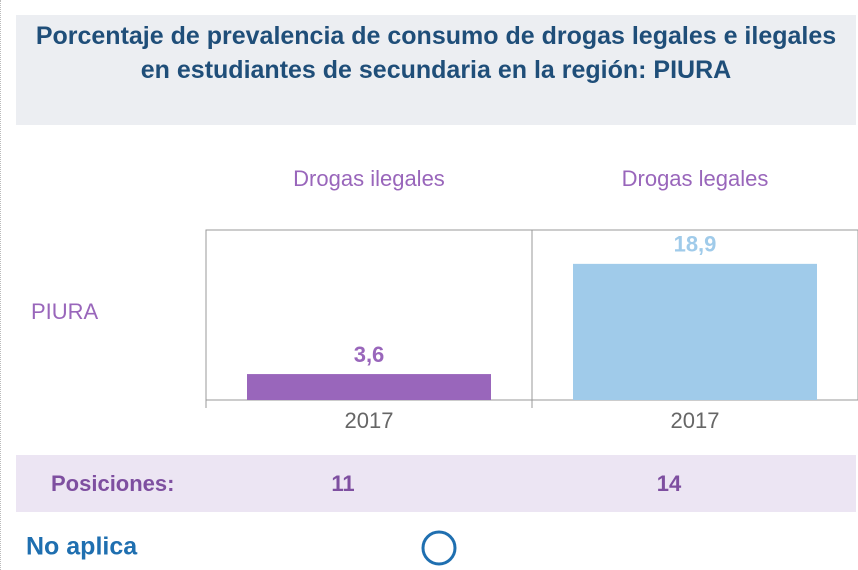 Image resolution: width=858 pixels, height=570 pixels. What do you see at coordinates (695, 178) in the screenshot?
I see `panel-title: Drogas legales` at bounding box center [695, 178].